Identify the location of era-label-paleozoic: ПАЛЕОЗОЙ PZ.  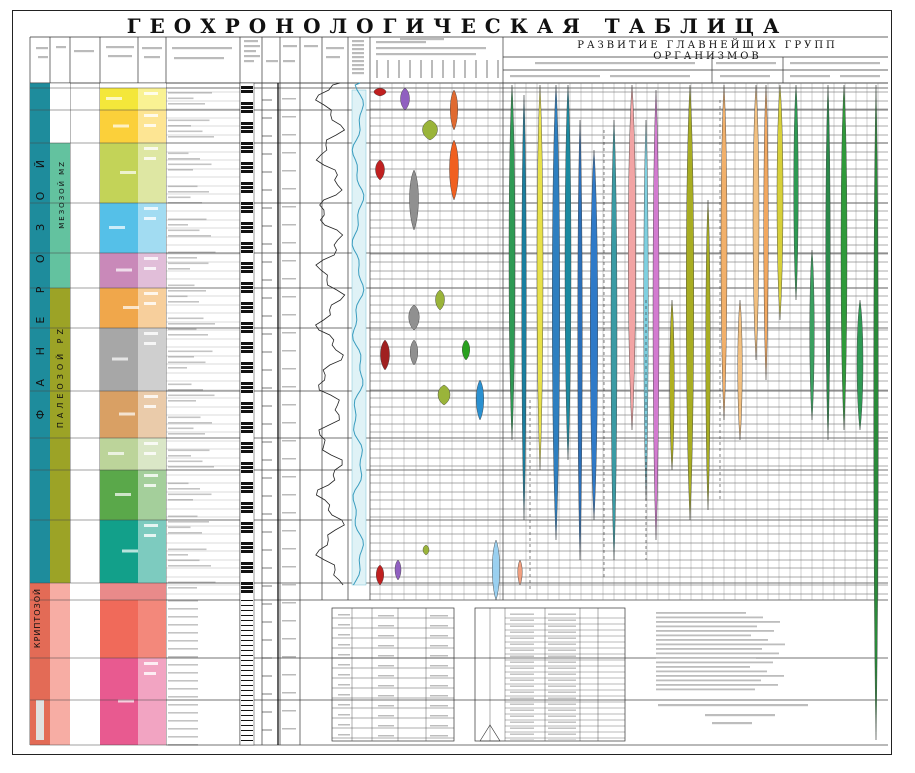
(60, 377).